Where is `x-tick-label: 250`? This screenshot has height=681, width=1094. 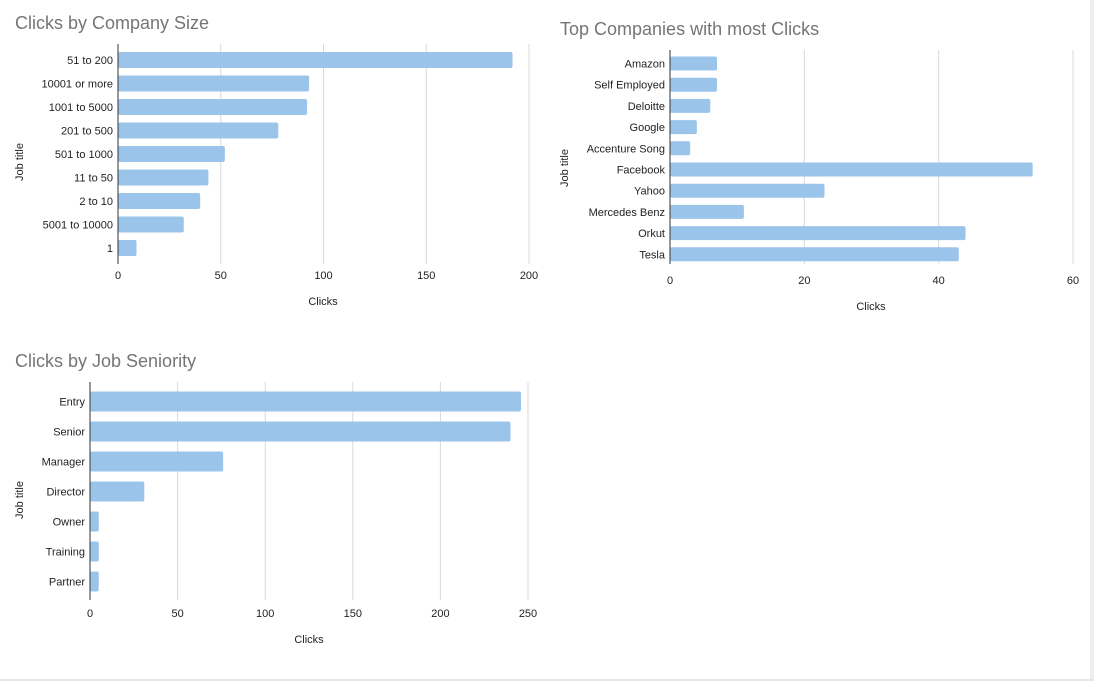
x-tick-label: 250 is located at coordinates (528, 614).